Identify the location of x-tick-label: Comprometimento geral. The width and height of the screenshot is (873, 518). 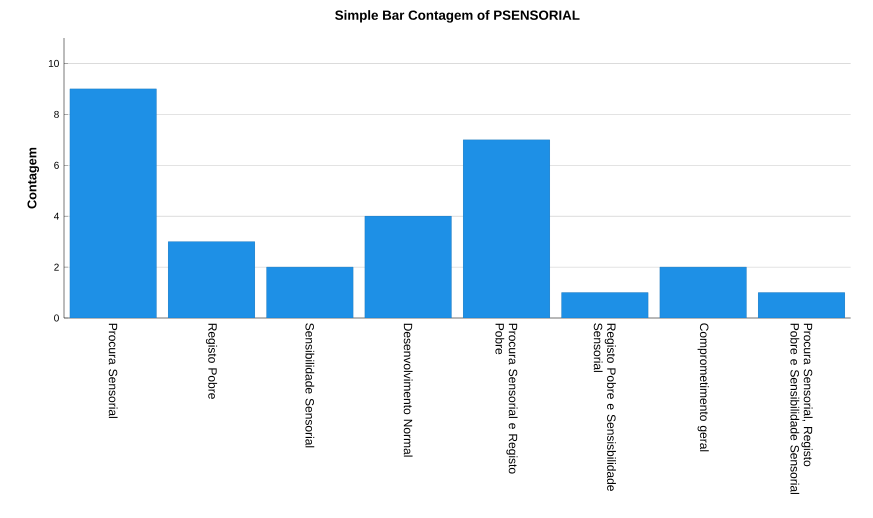
(703, 387).